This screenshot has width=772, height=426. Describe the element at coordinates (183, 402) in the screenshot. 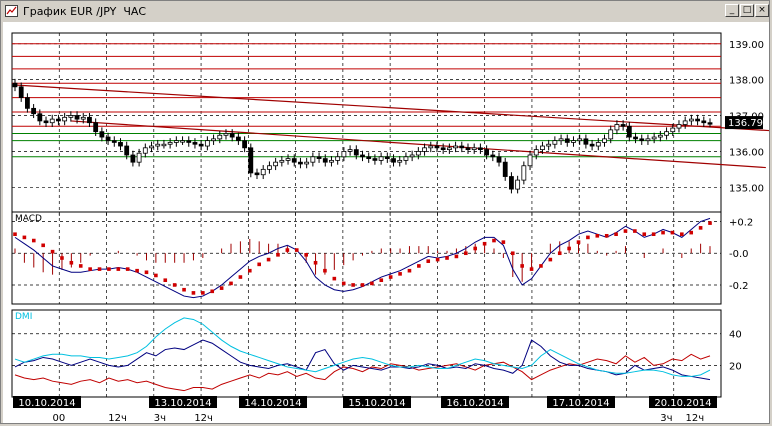

I see `date-label-group: 13.10.2014` at that location.